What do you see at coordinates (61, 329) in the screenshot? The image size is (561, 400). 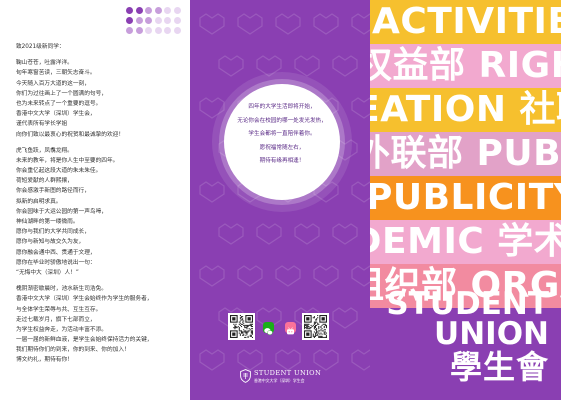 I see `letter-line: 为学生权益奔走，为活动丰富不添。` at bounding box center [61, 329].